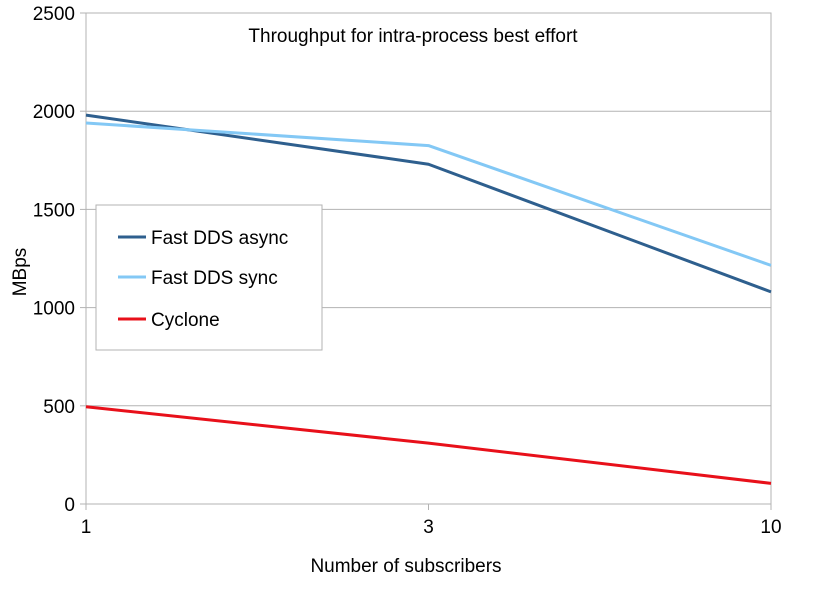 This screenshot has width=825, height=606. I want to click on legend: Fast DDS async Fast DDS sync Cyclone, so click(209, 277).